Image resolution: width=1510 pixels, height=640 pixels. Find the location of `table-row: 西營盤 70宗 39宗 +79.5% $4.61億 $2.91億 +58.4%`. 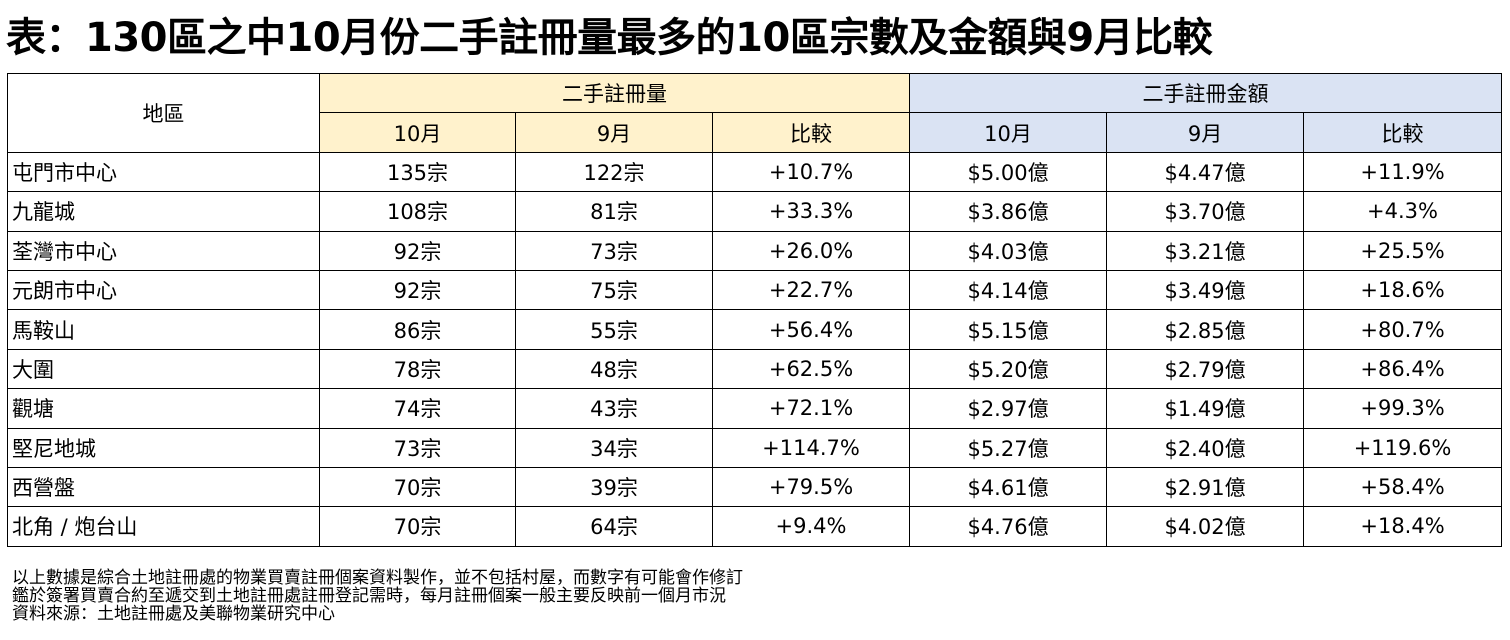

table-row: 西營盤 70宗 39宗 +79.5% $4.61億 $2.91億 +58.4% is located at coordinates (755, 487).